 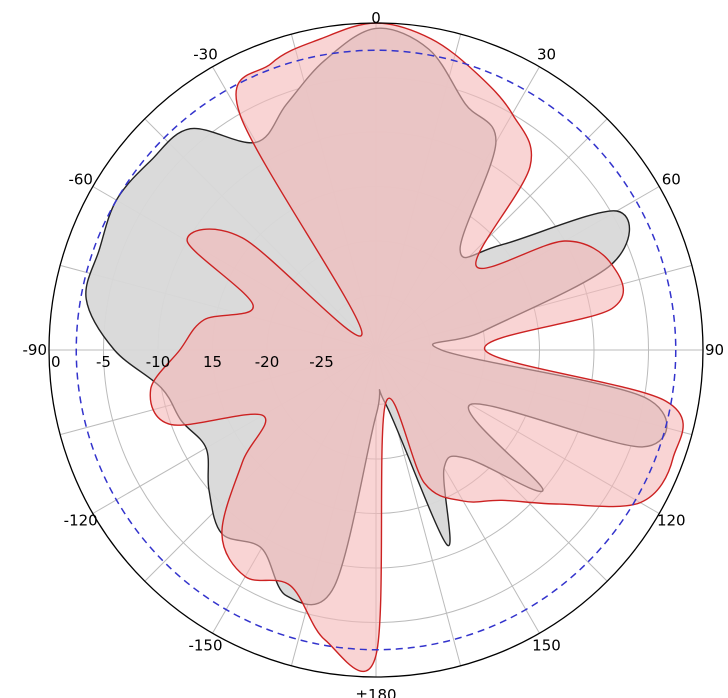 I want to click on radial-tick-label: 15, so click(x=212, y=362).